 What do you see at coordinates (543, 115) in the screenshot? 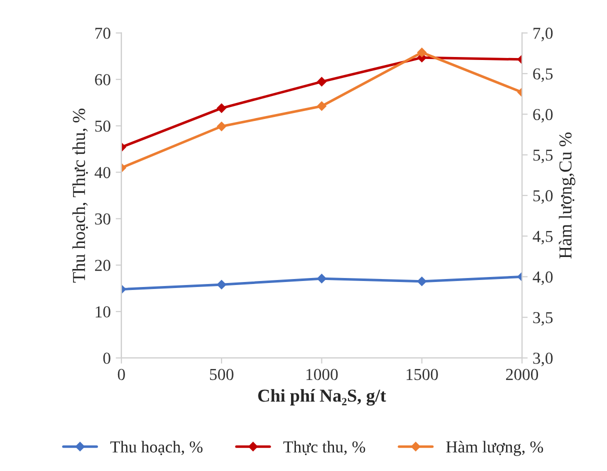
I see `y2-tick-label: 6,0` at bounding box center [543, 115].